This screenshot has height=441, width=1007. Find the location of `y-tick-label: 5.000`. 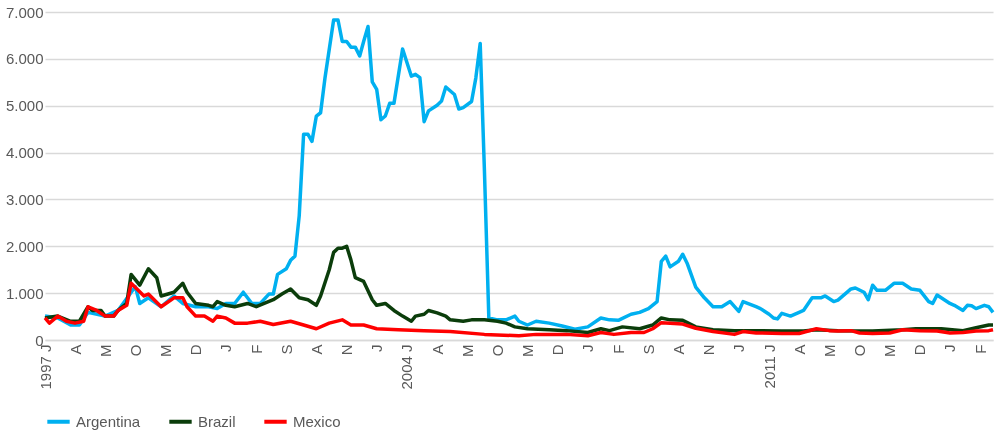

y-tick-label: 5.000 is located at coordinates (24, 106).